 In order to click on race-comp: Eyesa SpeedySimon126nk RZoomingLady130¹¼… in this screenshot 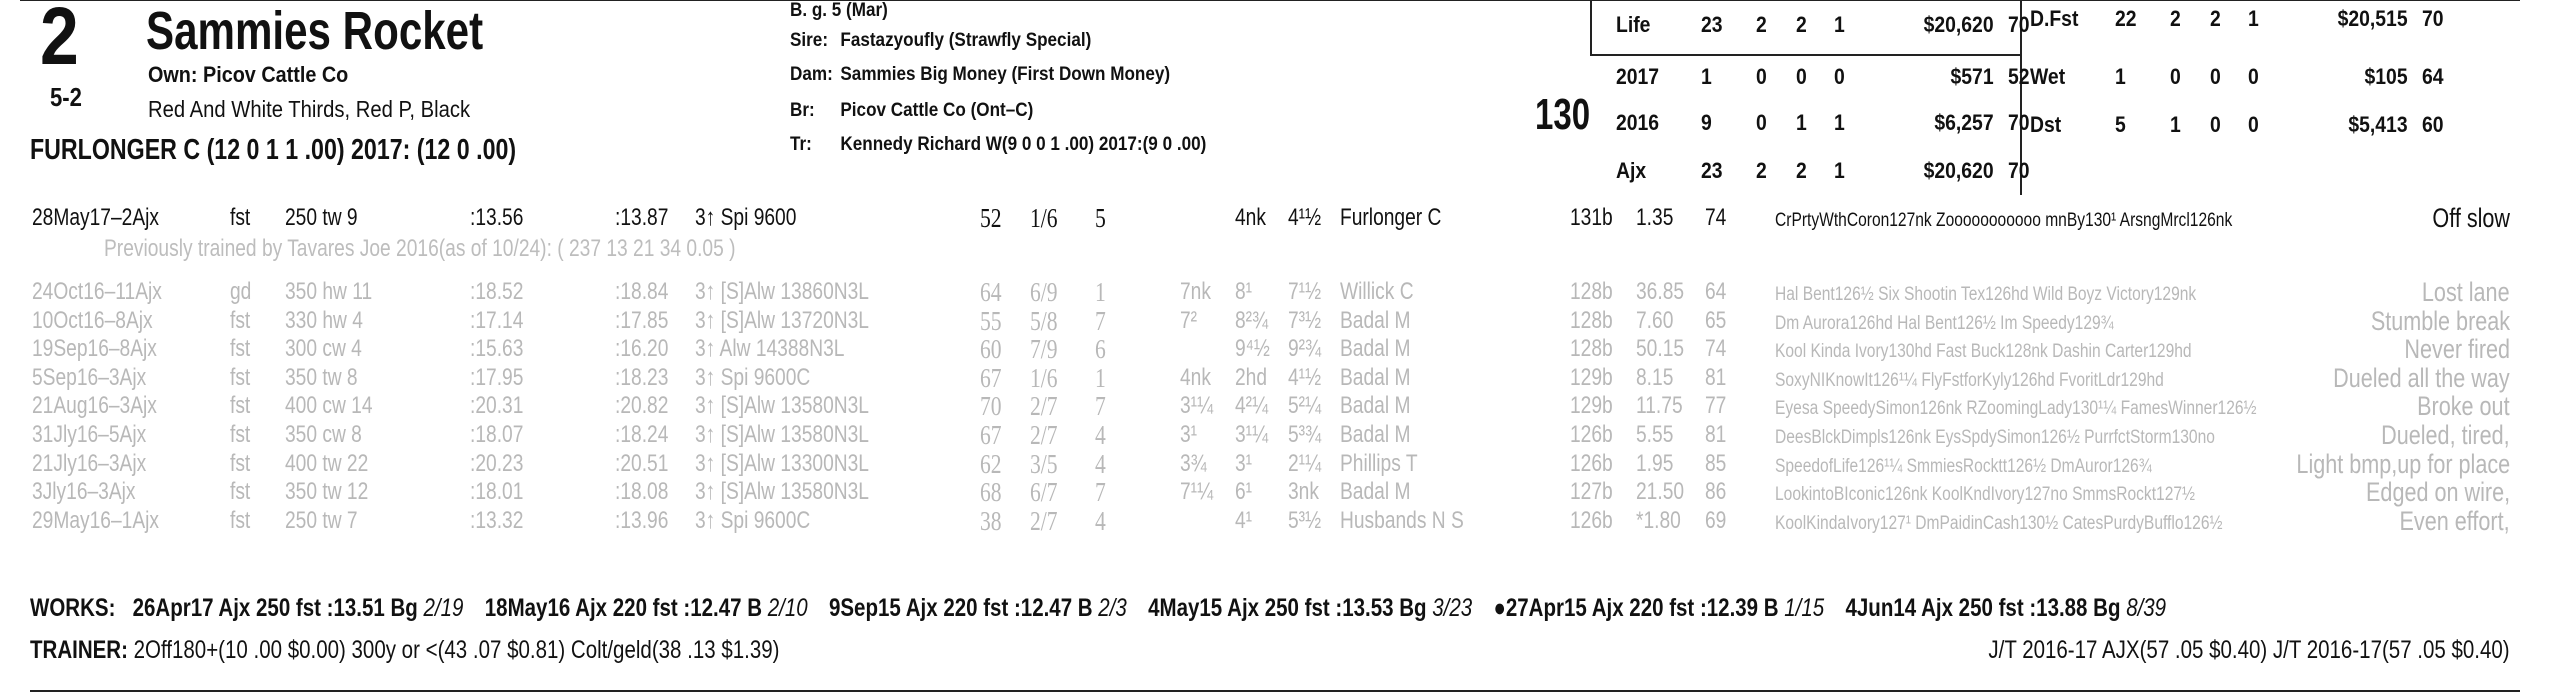, I will do `click(2016, 409)`.